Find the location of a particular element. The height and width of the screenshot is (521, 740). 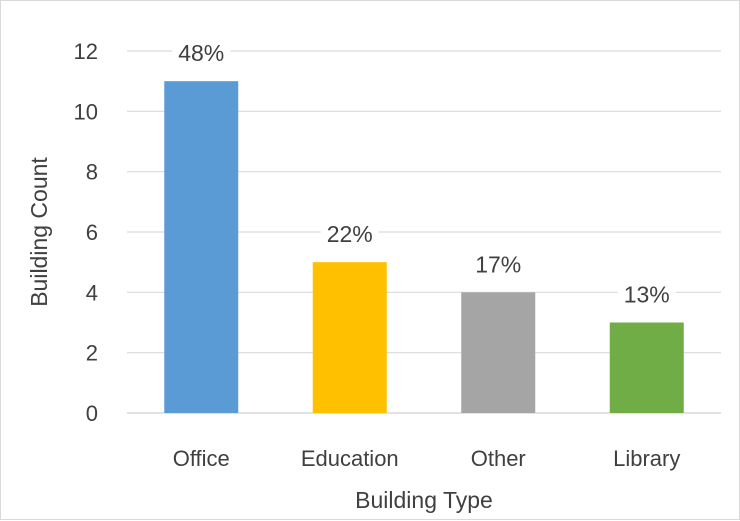

bar-library is located at coordinates (646, 367).